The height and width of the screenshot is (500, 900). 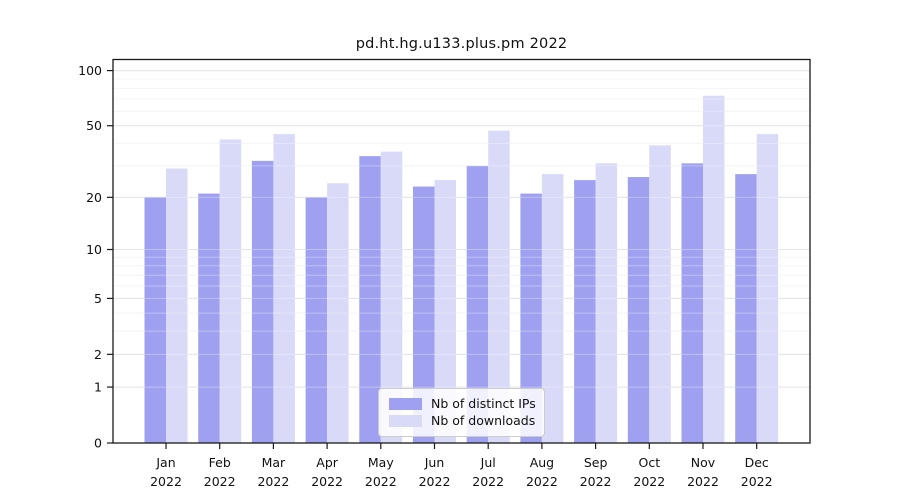 What do you see at coordinates (703, 462) in the screenshot?
I see `x-tick-label-month: Nov` at bounding box center [703, 462].